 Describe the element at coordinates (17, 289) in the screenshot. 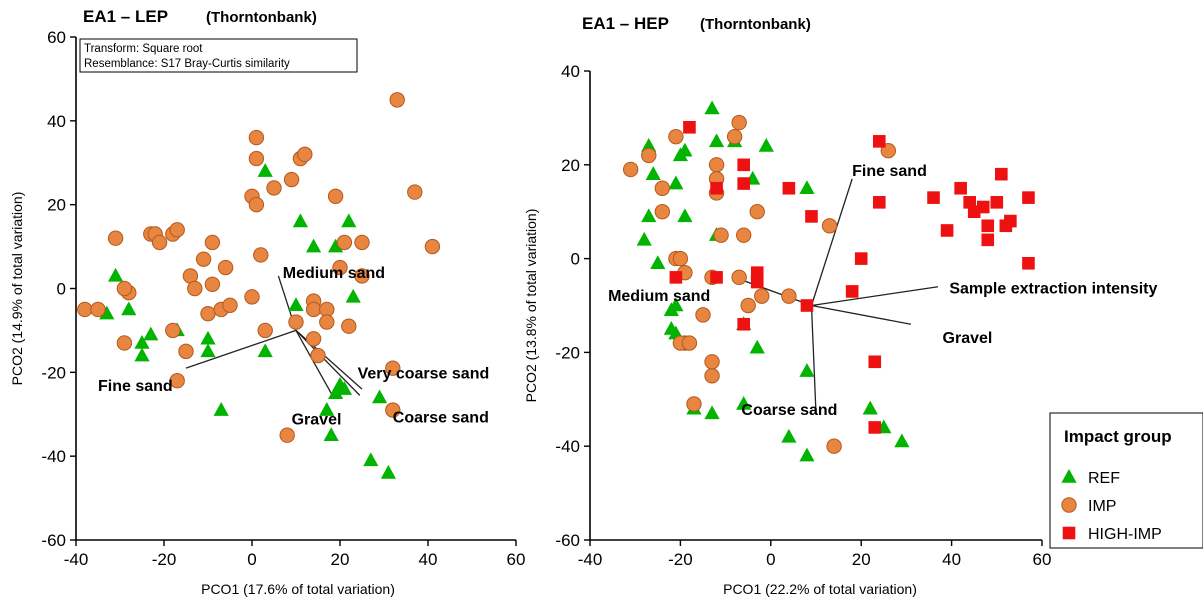

I see `y-axis-label: PCO2 (14.9% of total variation)` at that location.